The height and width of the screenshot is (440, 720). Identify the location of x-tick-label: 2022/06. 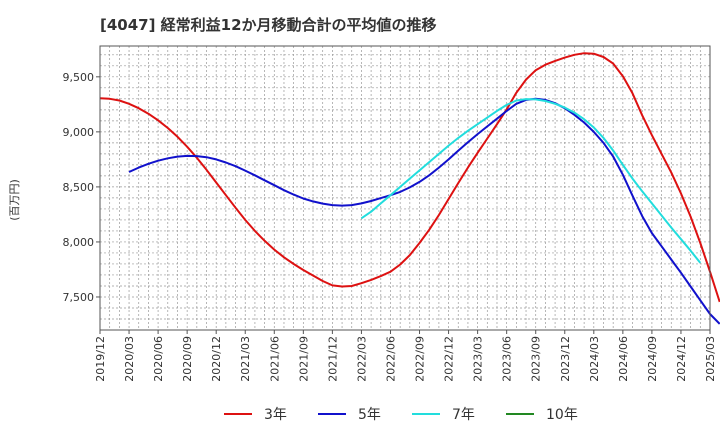
(390, 359).